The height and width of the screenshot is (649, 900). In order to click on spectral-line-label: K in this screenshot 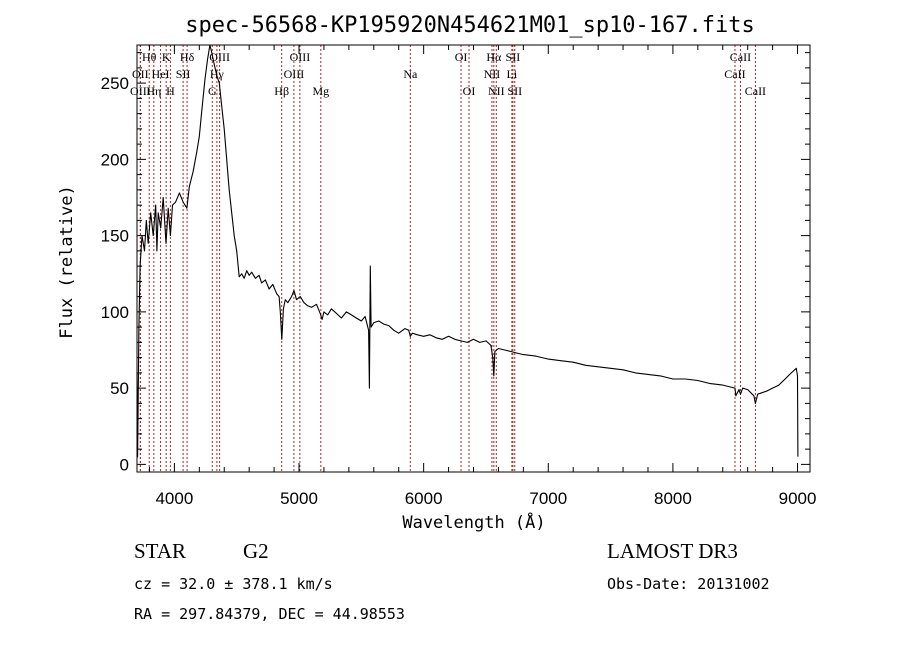, I will do `click(166, 57)`.